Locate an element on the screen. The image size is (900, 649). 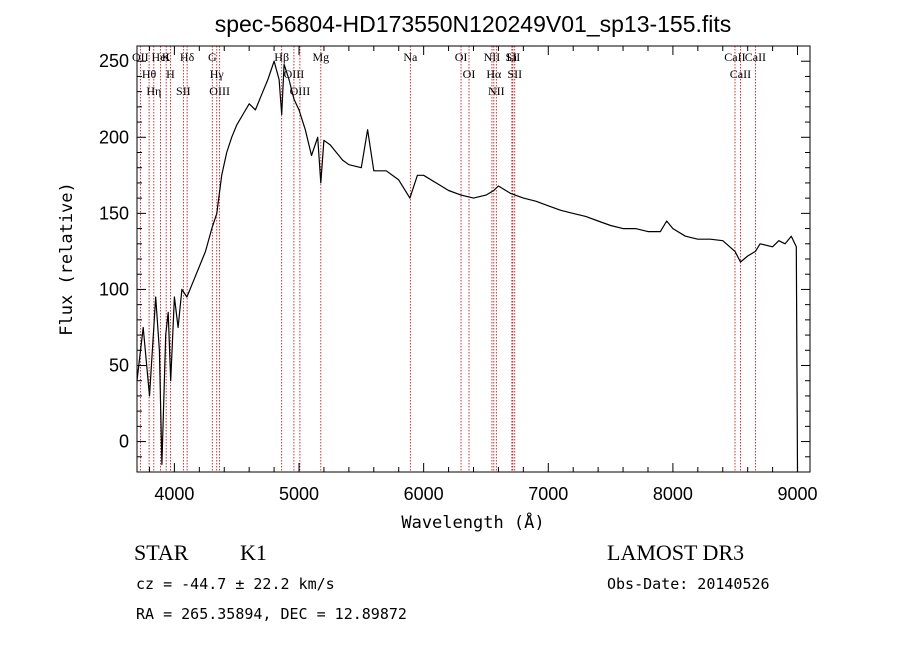
object-subclass: K1 is located at coordinates (253, 552).